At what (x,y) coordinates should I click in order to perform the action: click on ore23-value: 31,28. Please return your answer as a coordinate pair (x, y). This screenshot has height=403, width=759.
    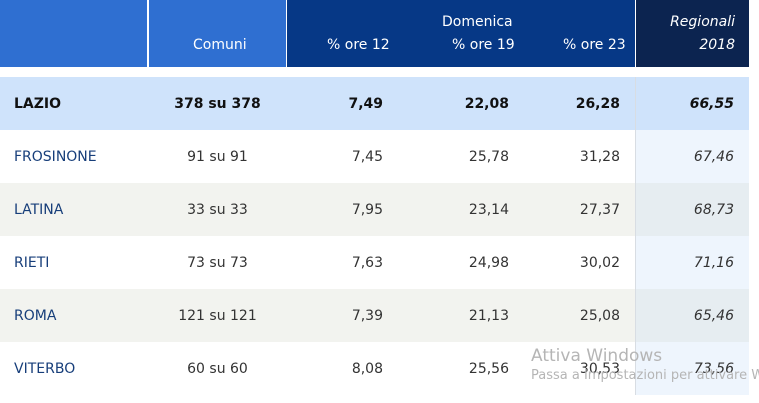
    Looking at the image, I should click on (599, 156).